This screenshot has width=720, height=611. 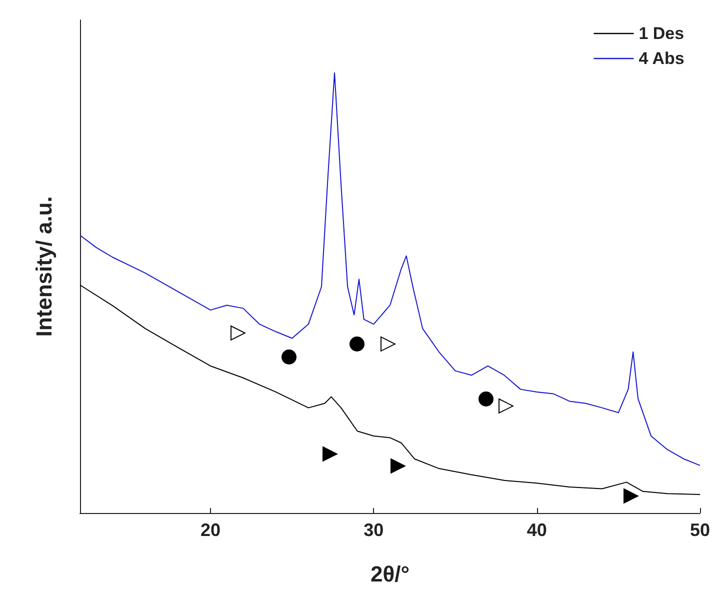 What do you see at coordinates (390, 574) in the screenshot?
I see `x-axis-title: 2θ/°` at bounding box center [390, 574].